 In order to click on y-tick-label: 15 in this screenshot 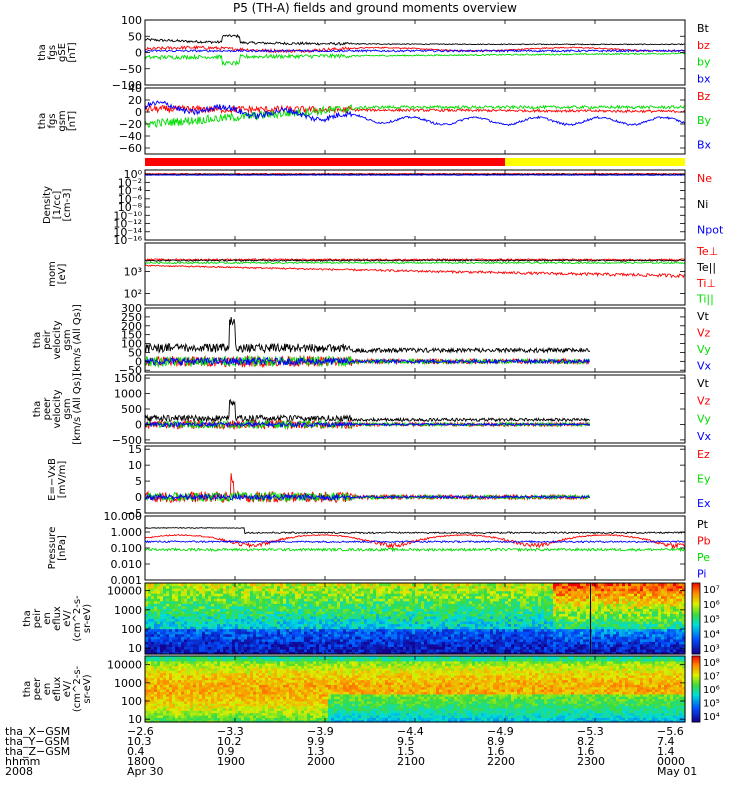, I will do `click(135, 449)`.